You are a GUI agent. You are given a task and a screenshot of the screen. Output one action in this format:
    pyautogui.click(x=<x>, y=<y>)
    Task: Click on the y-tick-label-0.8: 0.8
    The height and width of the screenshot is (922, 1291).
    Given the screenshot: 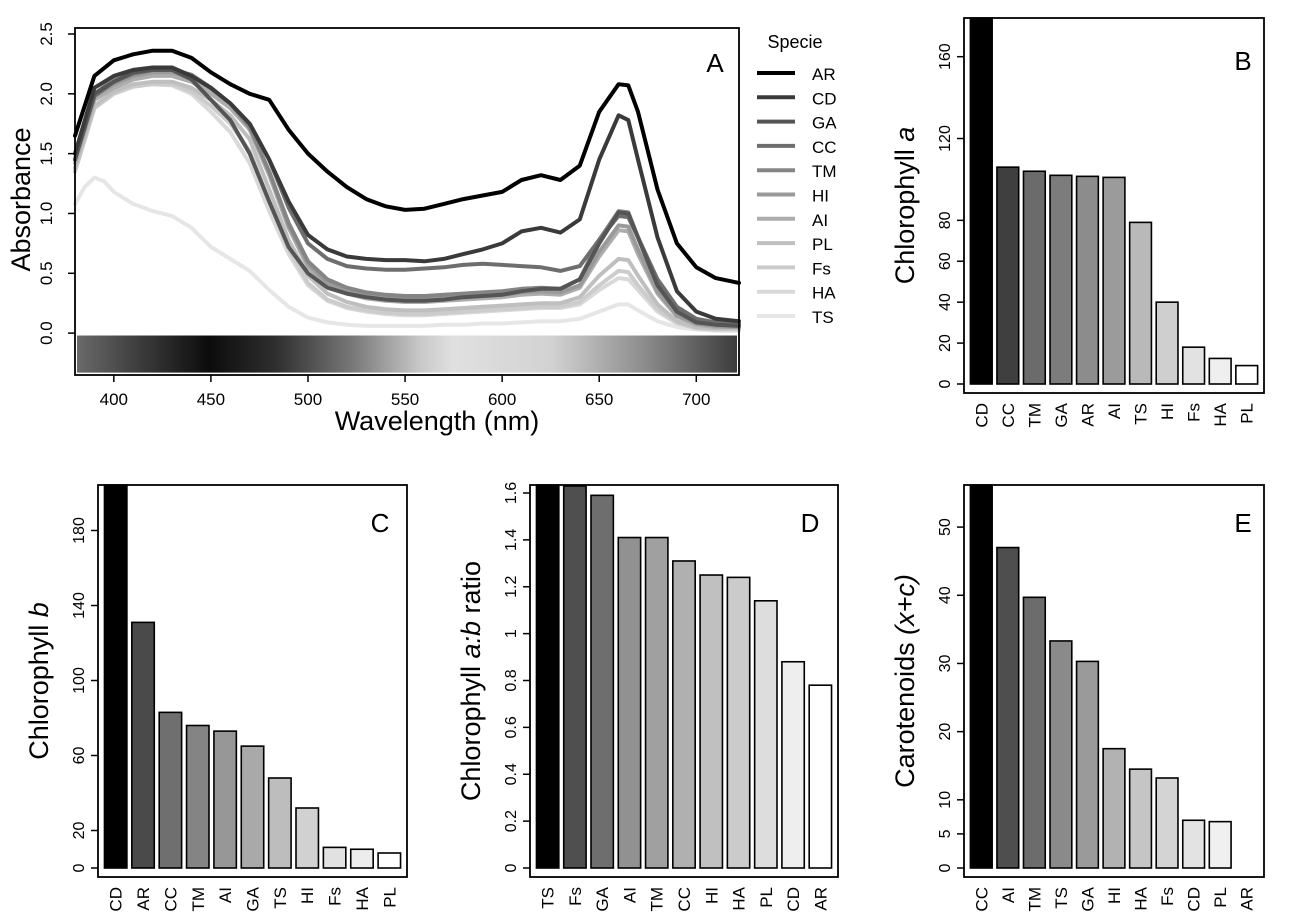 What is the action you would take?
    pyautogui.click(x=511, y=680)
    